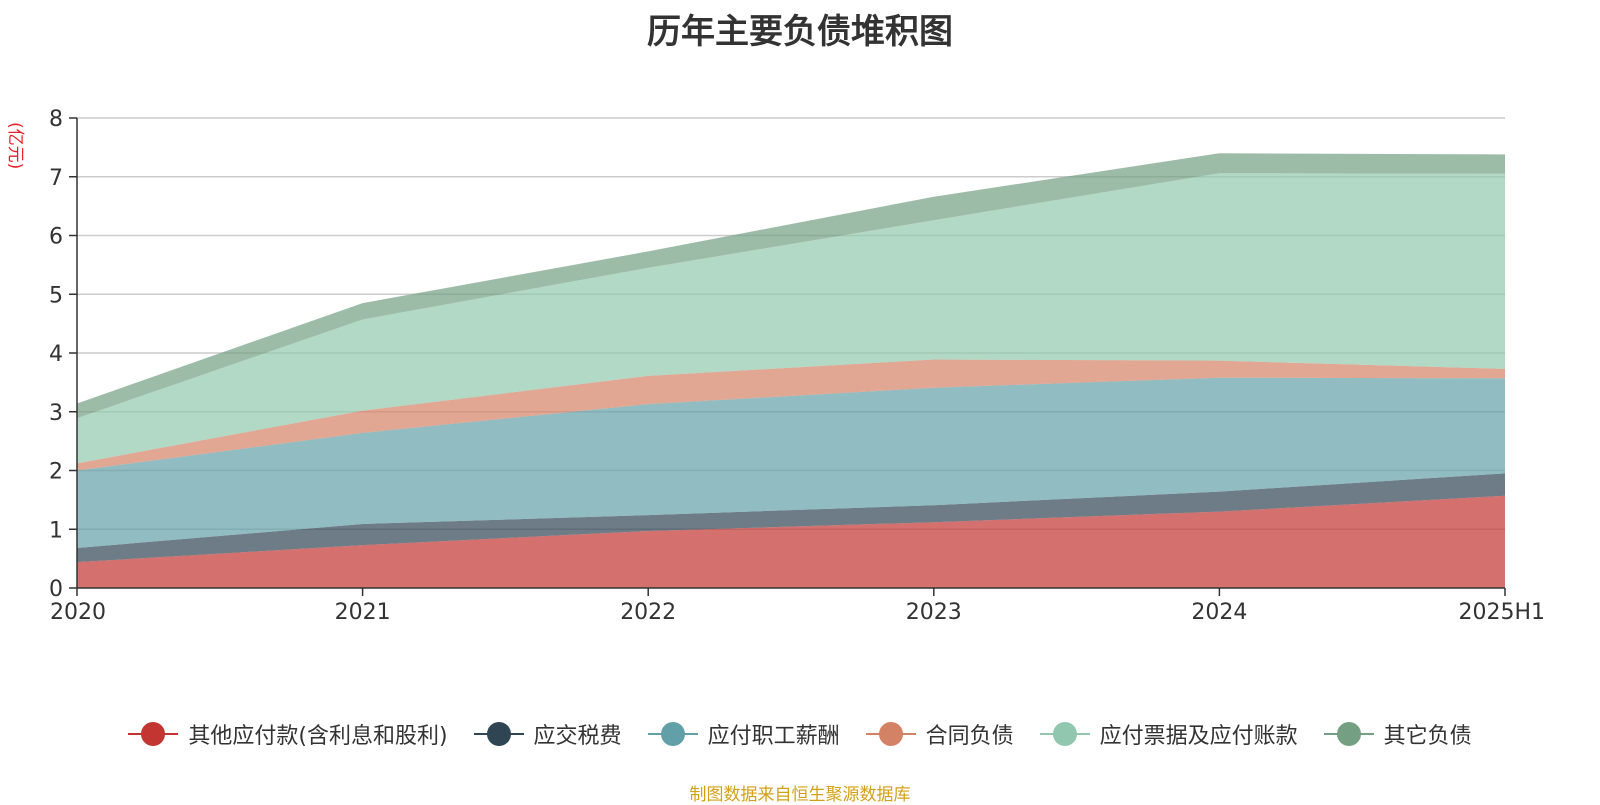 The image size is (1600, 805). I want to click on area-series-应交税费, so click(791, 518).